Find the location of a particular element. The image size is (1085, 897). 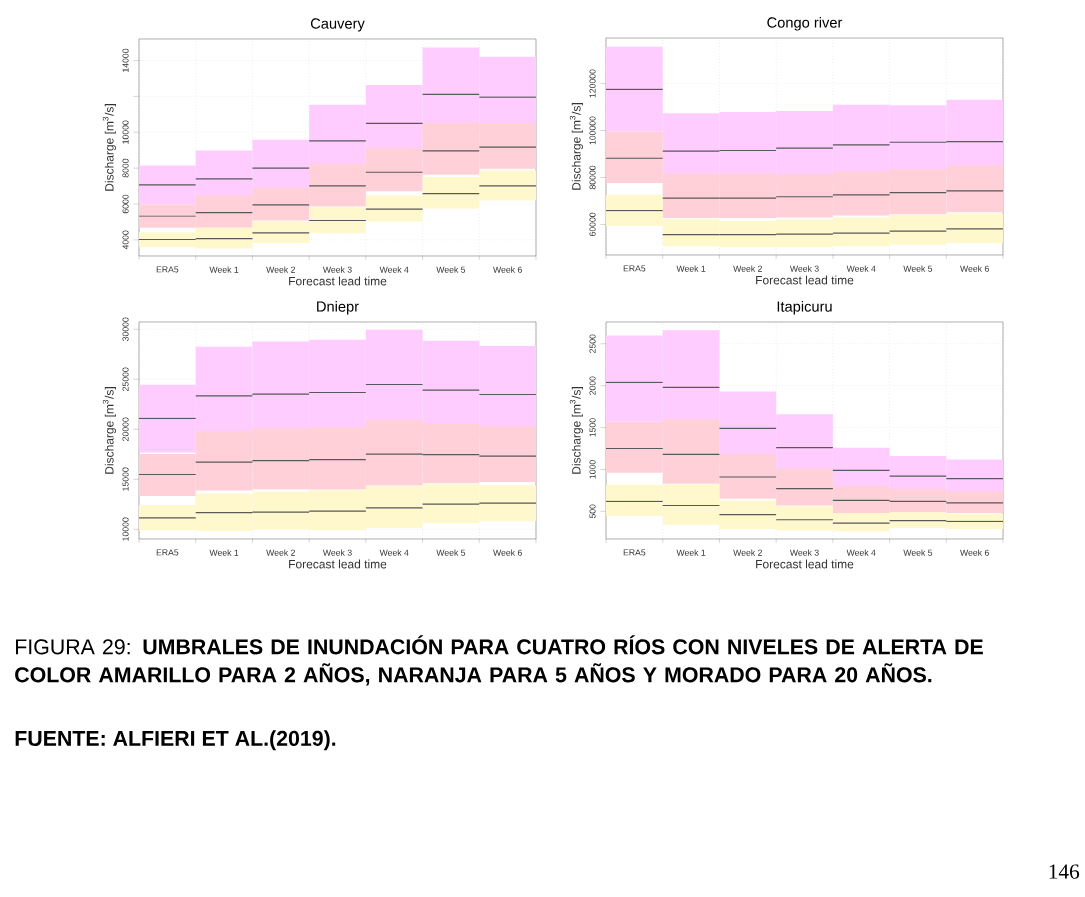

source-note: FUENTE: ALFIERI ET AL.(2019). is located at coordinates (175, 740).